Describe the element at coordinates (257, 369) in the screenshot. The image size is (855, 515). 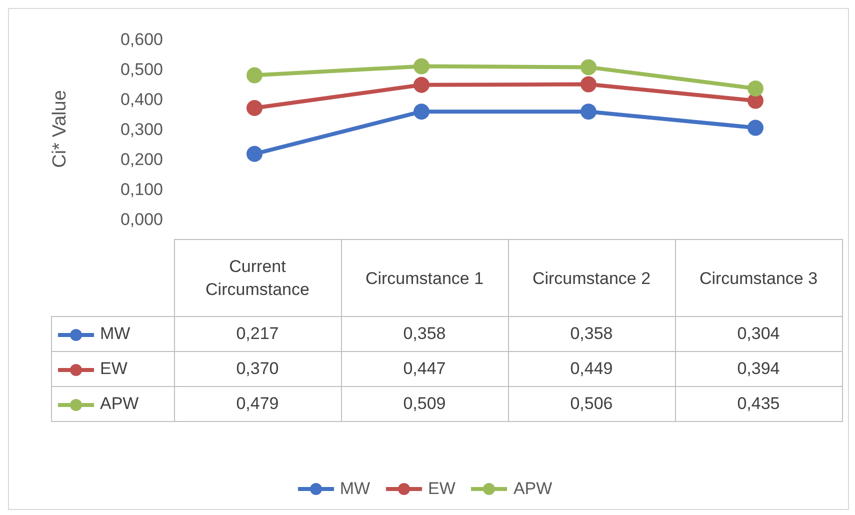
I see `data-label: 0,370` at that location.